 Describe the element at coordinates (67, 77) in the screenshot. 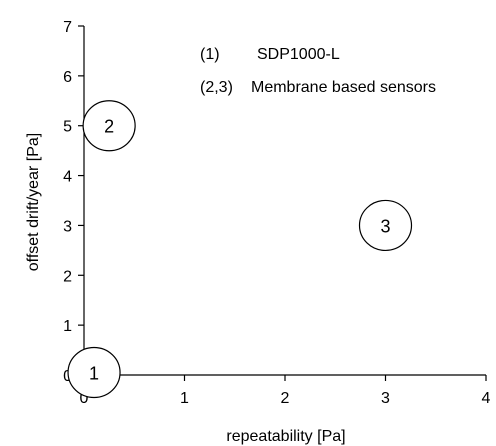

I see `y-tick-label: 6` at that location.